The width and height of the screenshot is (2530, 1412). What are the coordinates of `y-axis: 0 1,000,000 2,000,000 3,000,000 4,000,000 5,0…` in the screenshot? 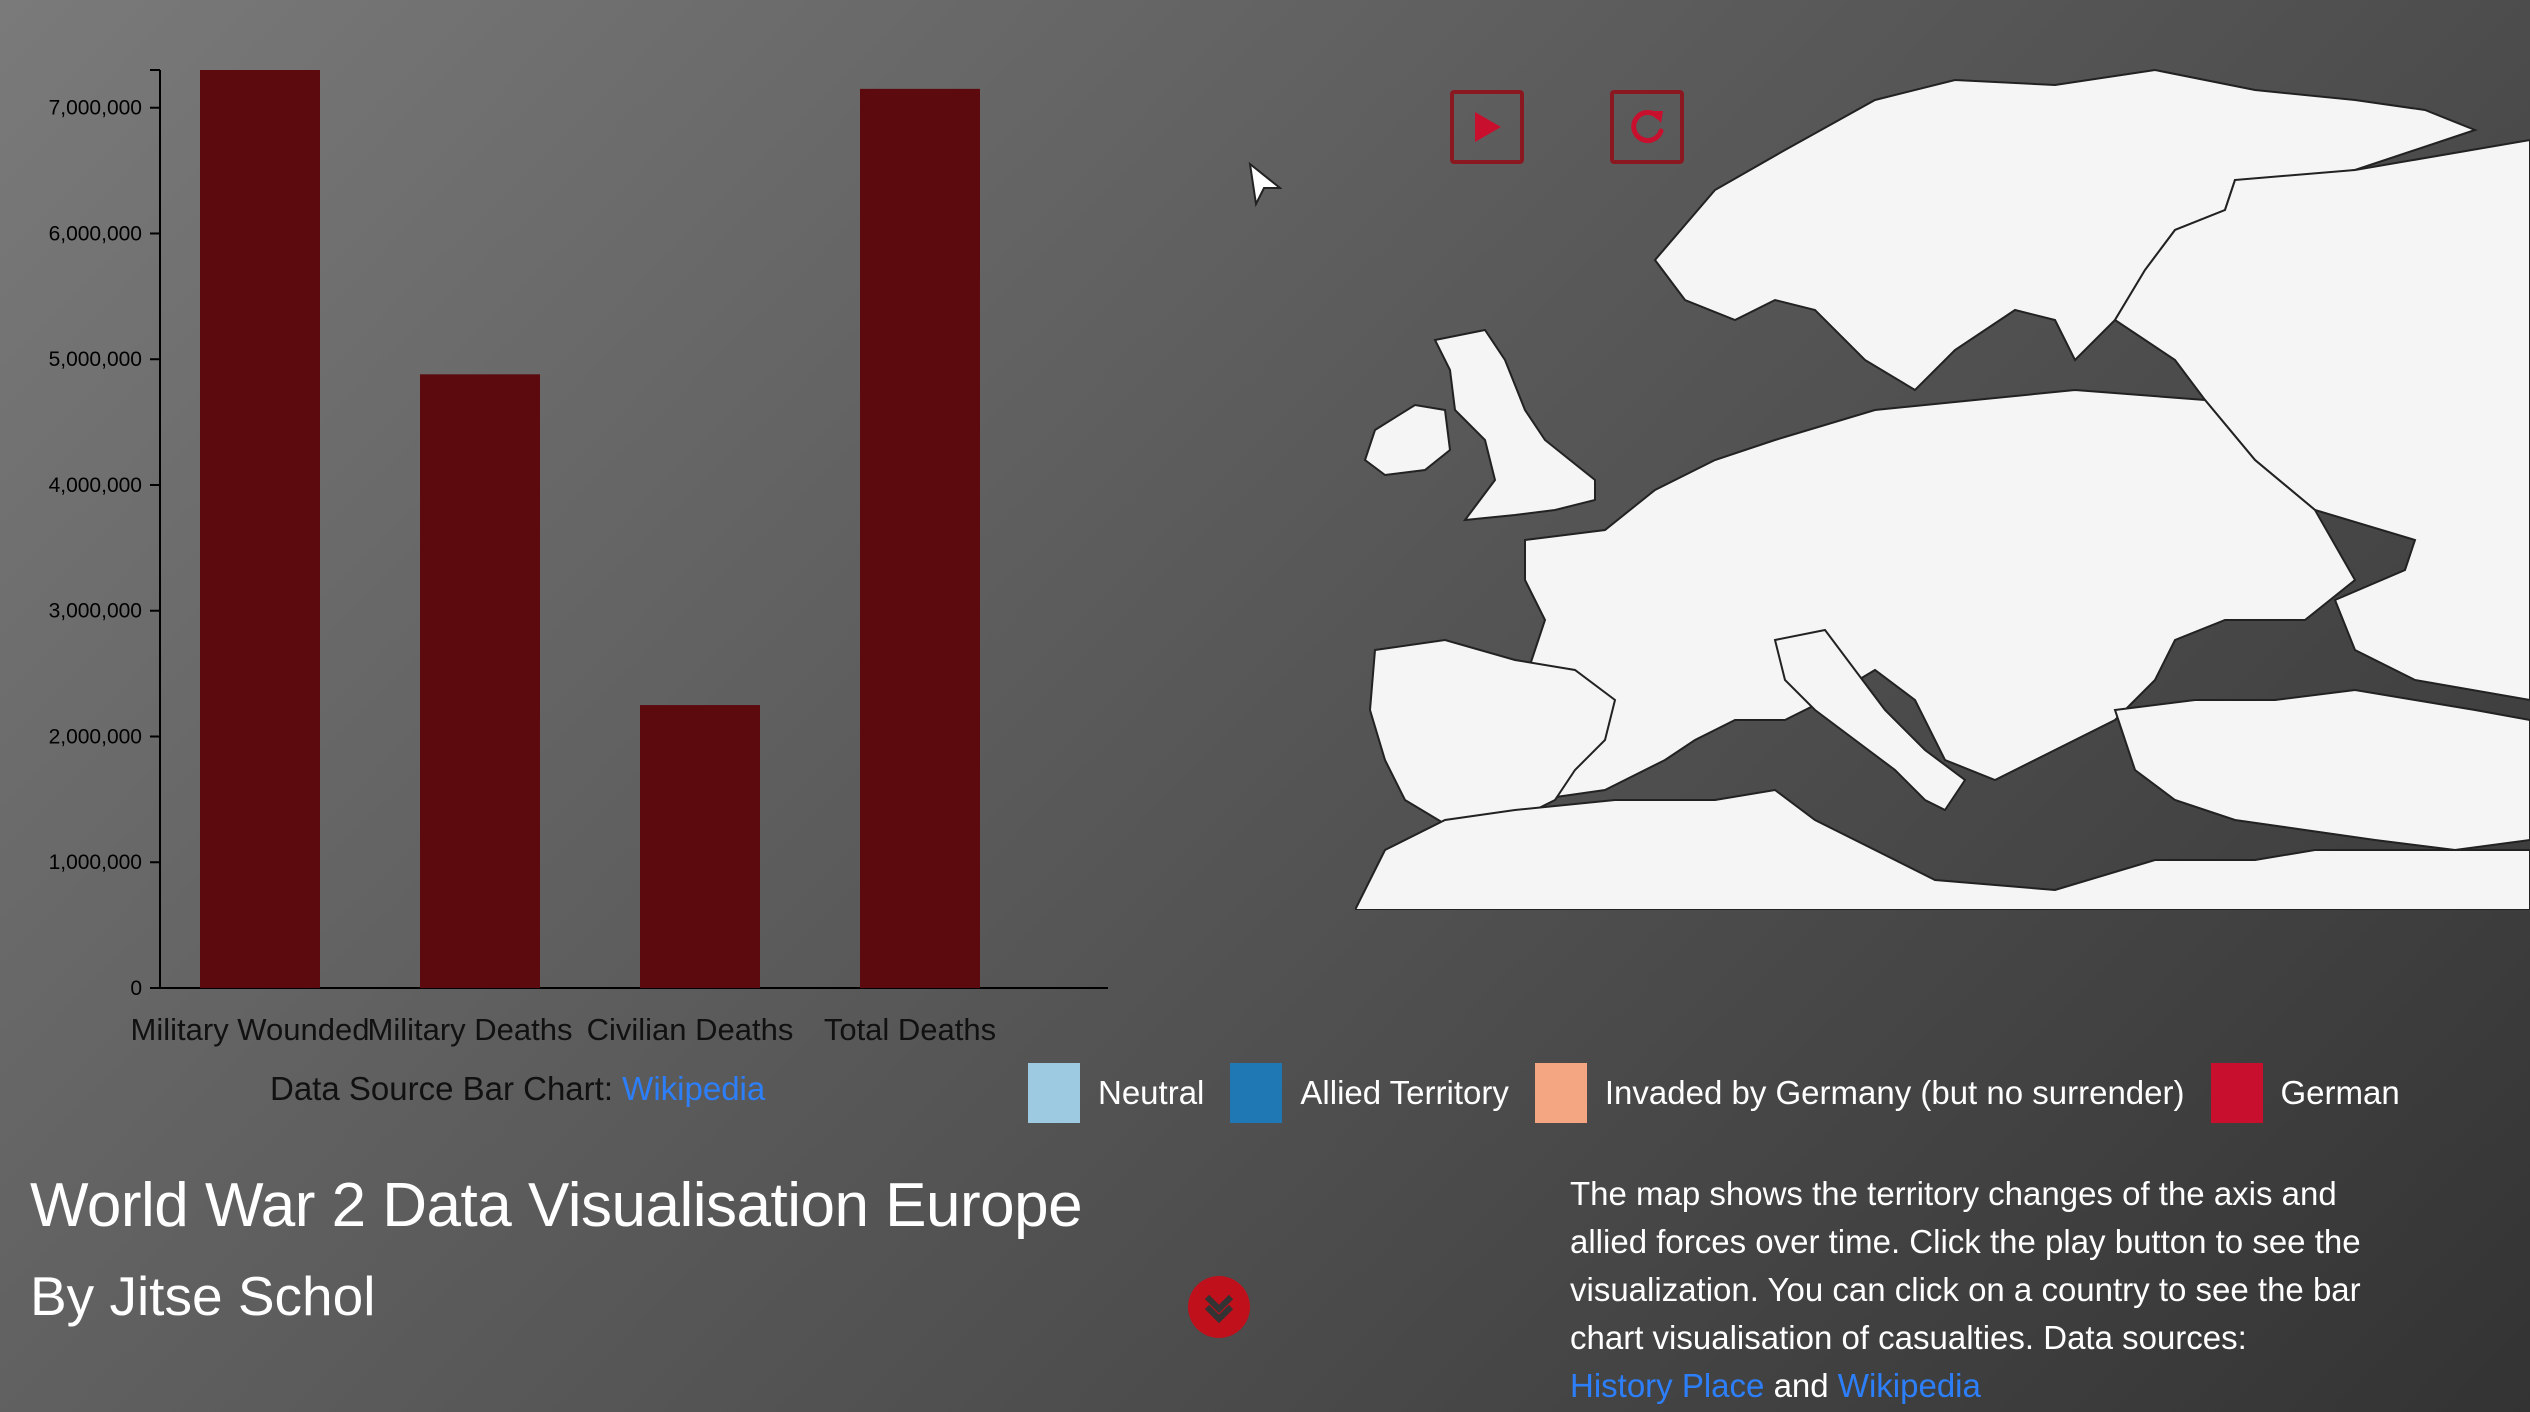 It's located at (105, 534).